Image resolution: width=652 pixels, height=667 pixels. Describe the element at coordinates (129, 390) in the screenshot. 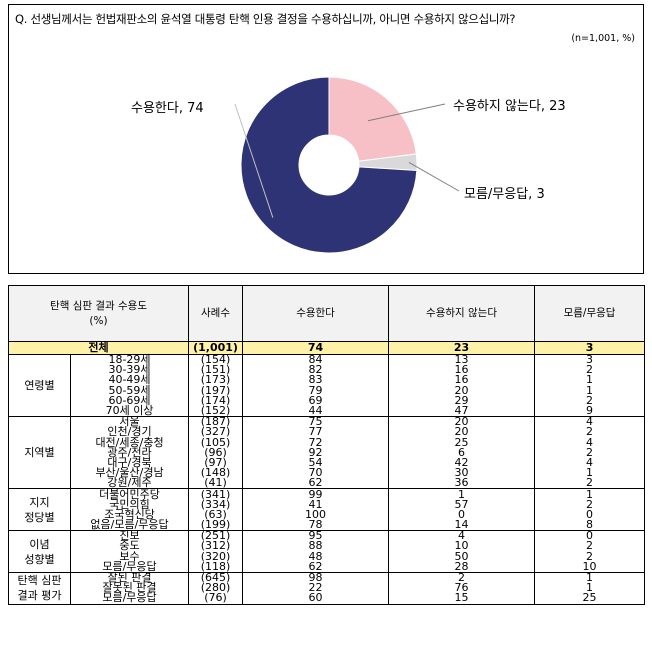

I see `row-label: 50-59세` at that location.